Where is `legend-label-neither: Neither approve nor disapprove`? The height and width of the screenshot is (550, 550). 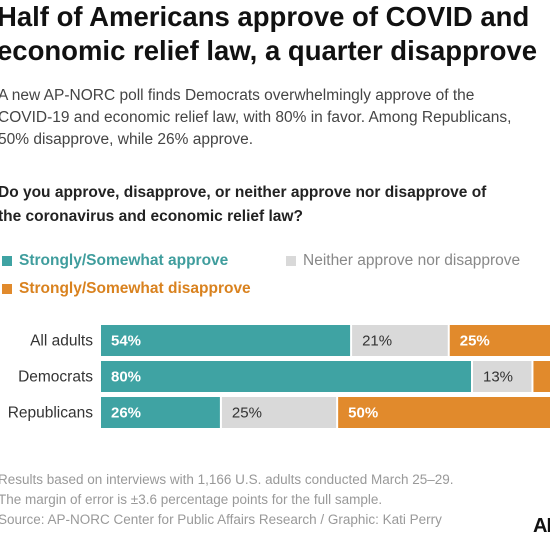 legend-label-neither: Neither approve nor disapprove is located at coordinates (412, 260).